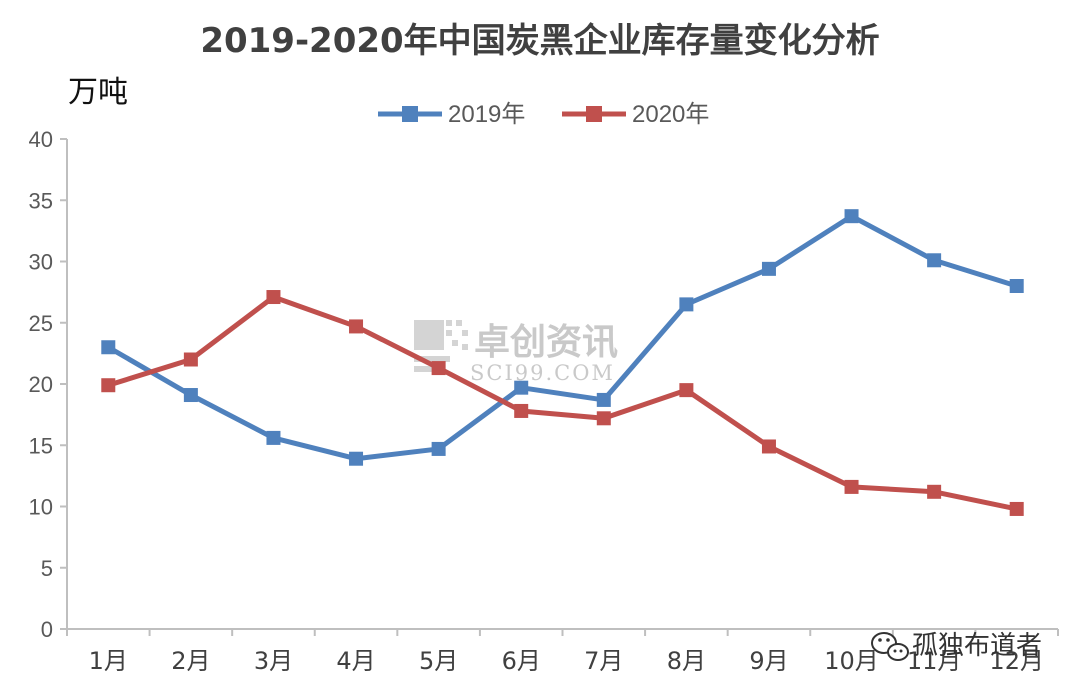  Describe the element at coordinates (542, 373) in the screenshot. I see `watermark-text-en: SCI99.COM` at that location.